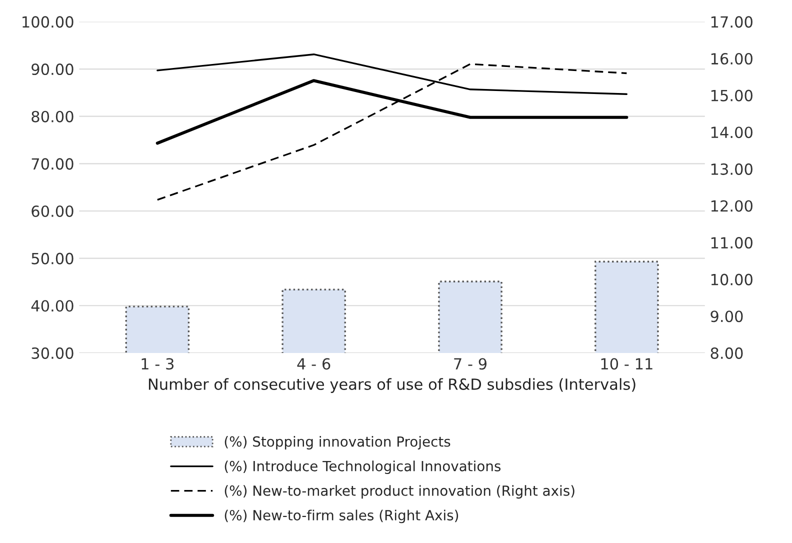  Describe the element at coordinates (53, 164) in the screenshot. I see `y-tick-label: 70.00` at that location.